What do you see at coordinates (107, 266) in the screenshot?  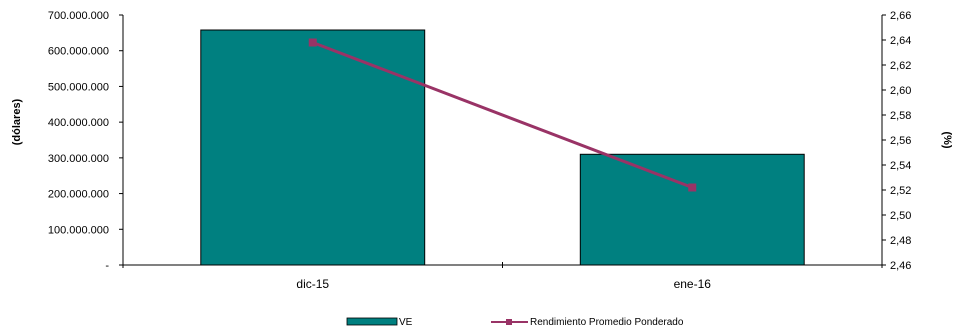 I see `y-tick-label: -` at bounding box center [107, 266].